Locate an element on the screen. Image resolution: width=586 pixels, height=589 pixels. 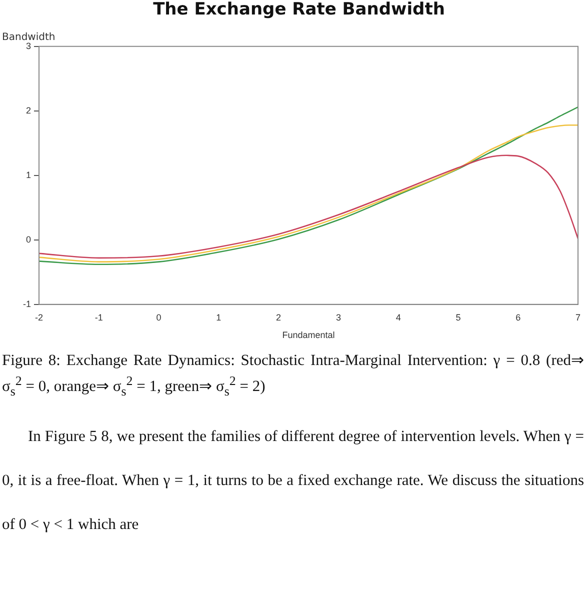
x-tick-label: 5 is located at coordinates (458, 317).